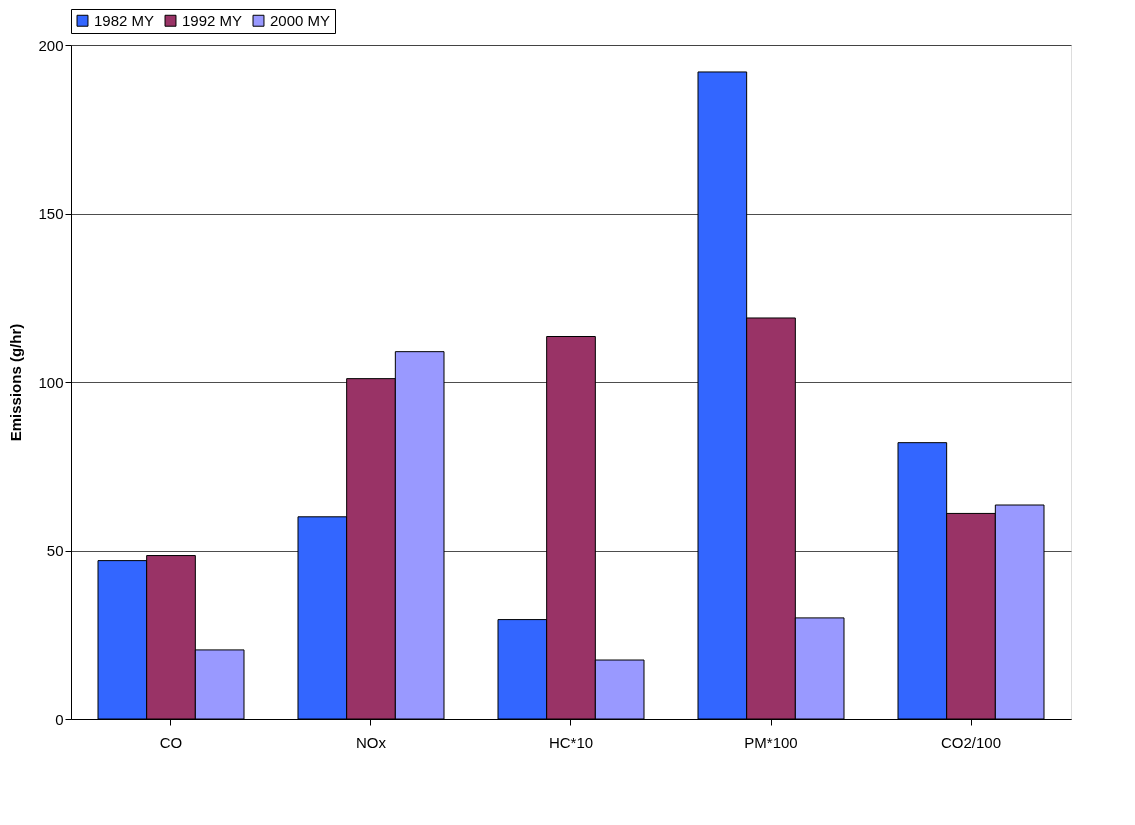 The image size is (1135, 825). What do you see at coordinates (51, 382) in the screenshot?
I see `y-tick-label: 100` at bounding box center [51, 382].